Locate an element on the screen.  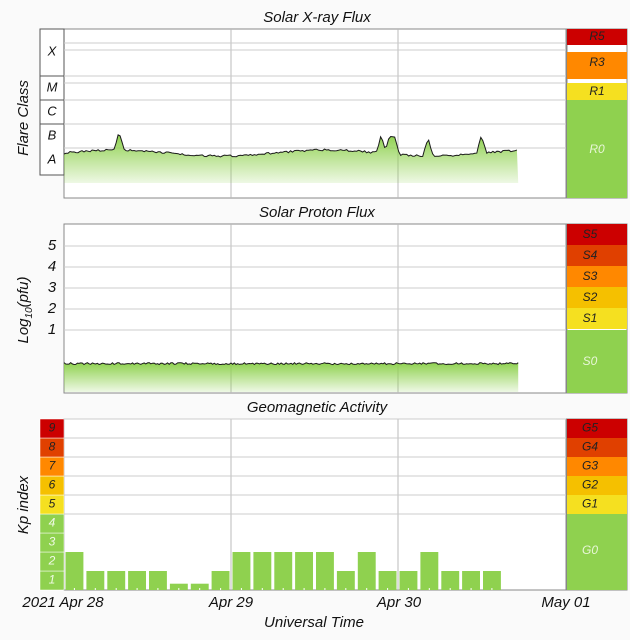
scale-block-S2 is located at coordinates (597, 297).